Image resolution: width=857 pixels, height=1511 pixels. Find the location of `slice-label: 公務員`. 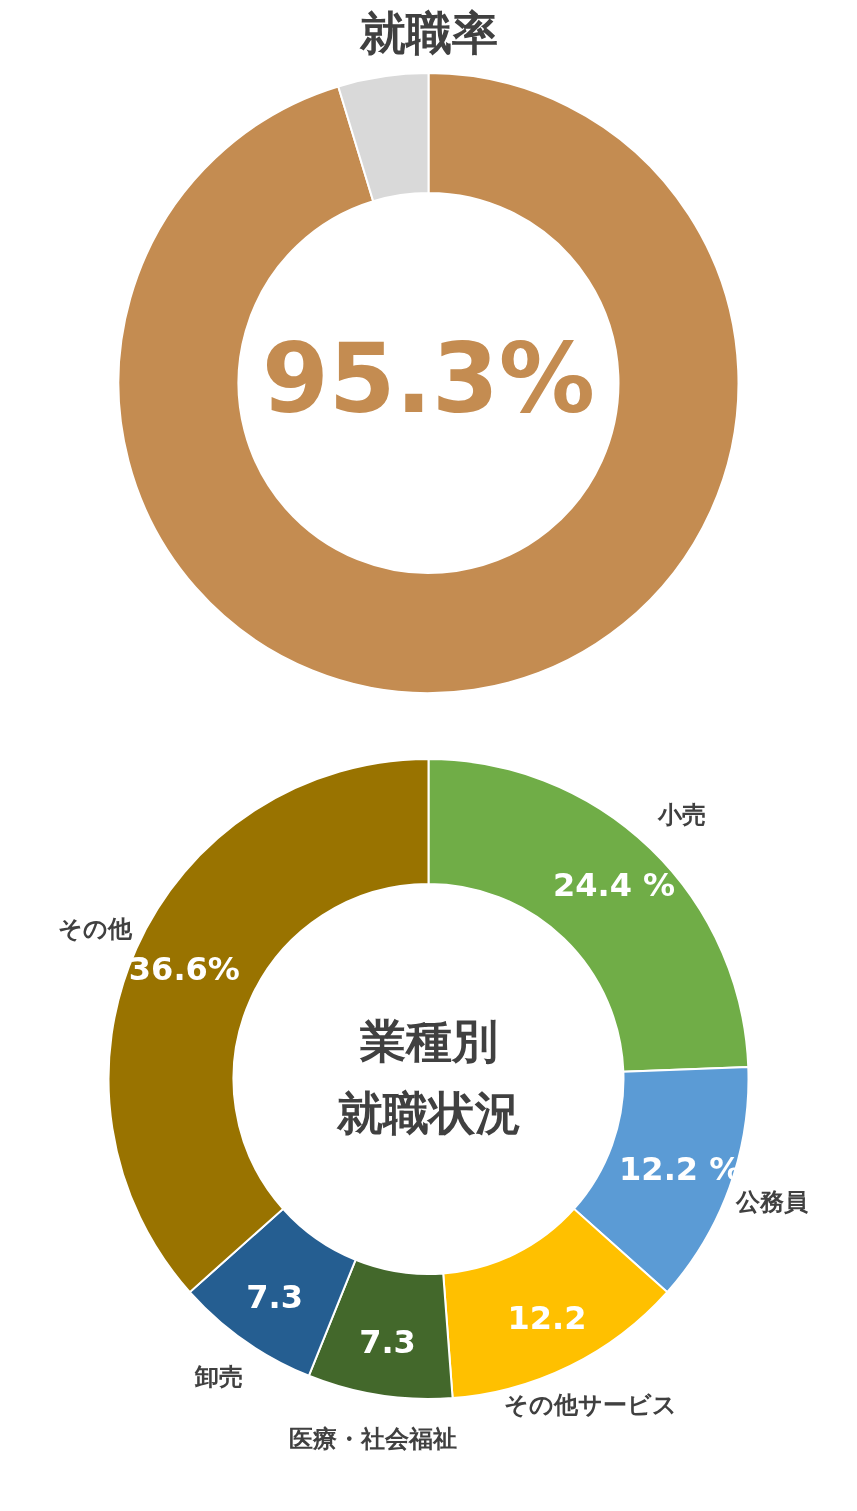

slice-label: 公務員 is located at coordinates (771, 1201).